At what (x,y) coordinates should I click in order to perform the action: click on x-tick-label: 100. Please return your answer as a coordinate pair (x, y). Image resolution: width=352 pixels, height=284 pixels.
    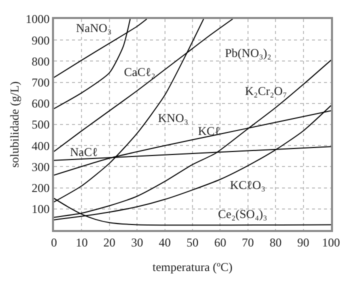
    Looking at the image, I should click on (331, 242).